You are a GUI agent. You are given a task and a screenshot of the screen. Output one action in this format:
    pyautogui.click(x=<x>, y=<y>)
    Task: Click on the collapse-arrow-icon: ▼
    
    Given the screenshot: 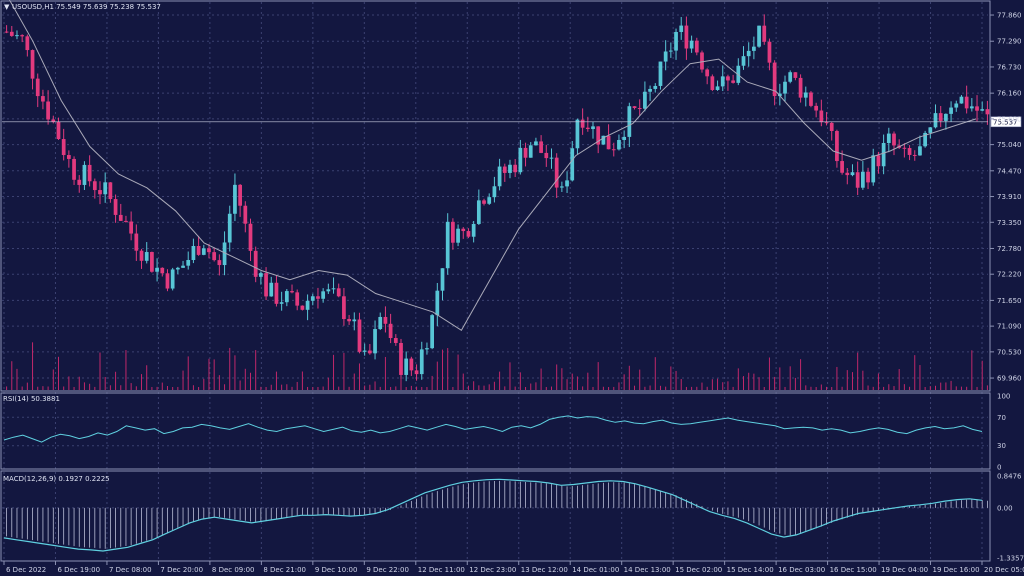 What is the action you would take?
    pyautogui.click(x=7, y=7)
    